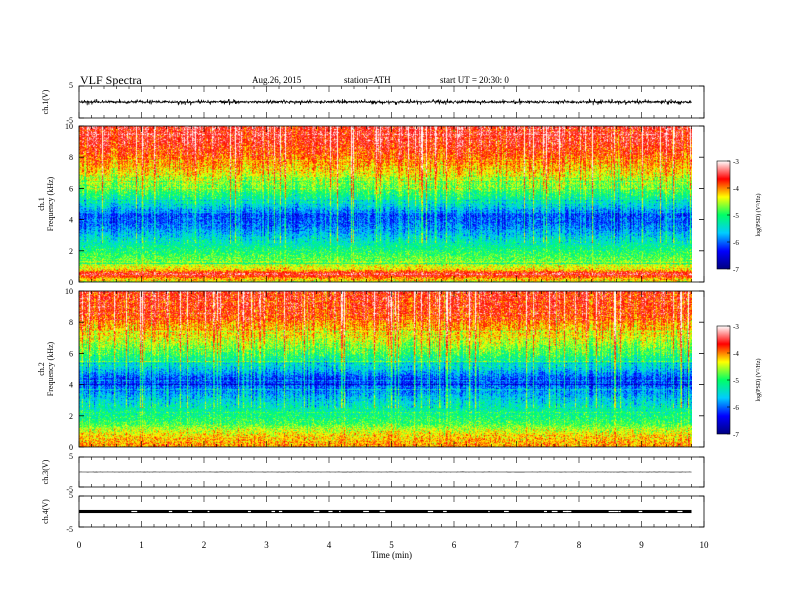 This screenshot has width=792, height=612. I want to click on y-tick-label-2-5: 10, so click(69, 291).